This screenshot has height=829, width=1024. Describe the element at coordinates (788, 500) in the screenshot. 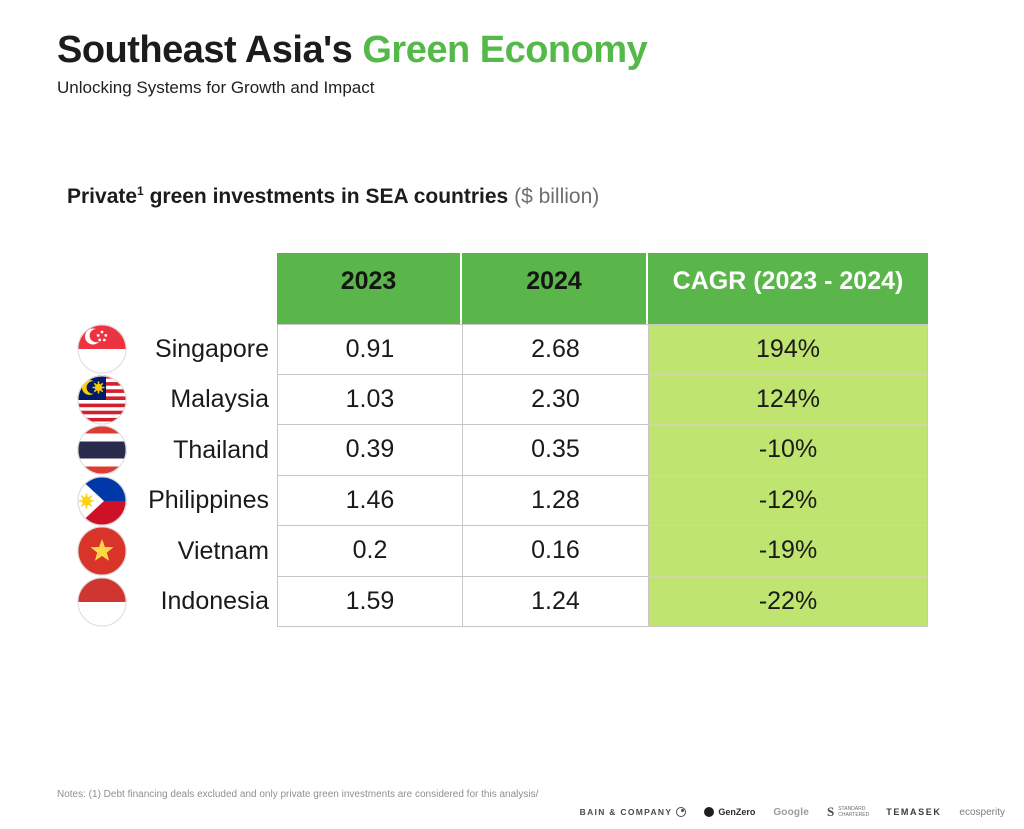

I see `cell-philippines-cagr: -12%` at that location.